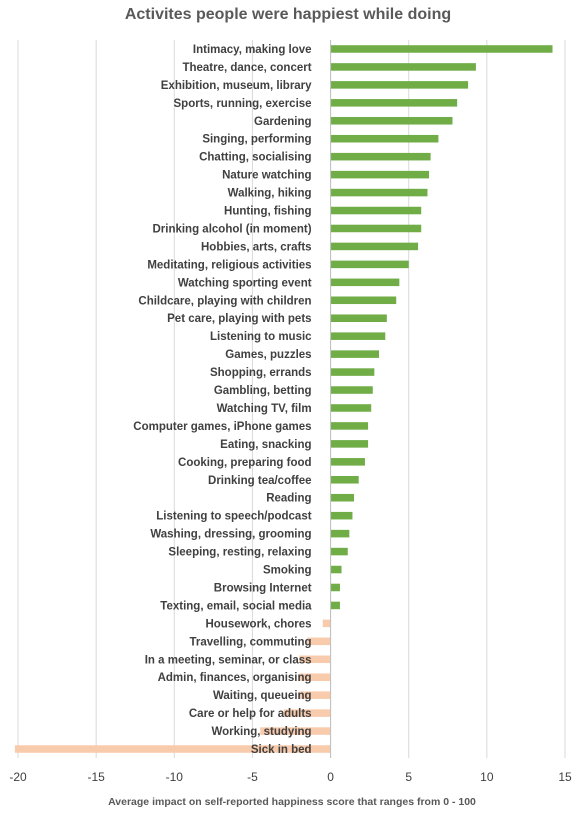 This screenshot has height=815, width=576. I want to click on category-label: Sleeping, resting, relaxing, so click(239, 553).